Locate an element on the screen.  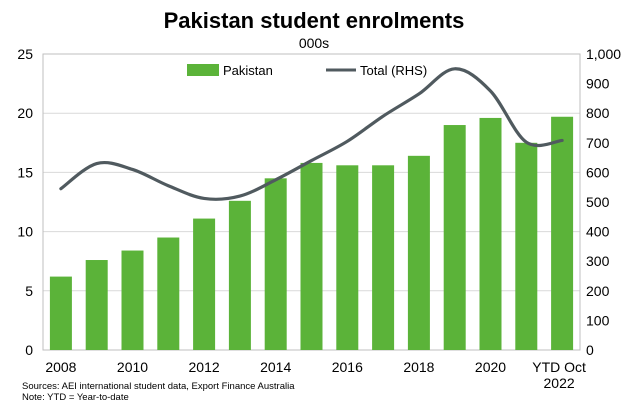
bar-2021 is located at coordinates (526, 246).